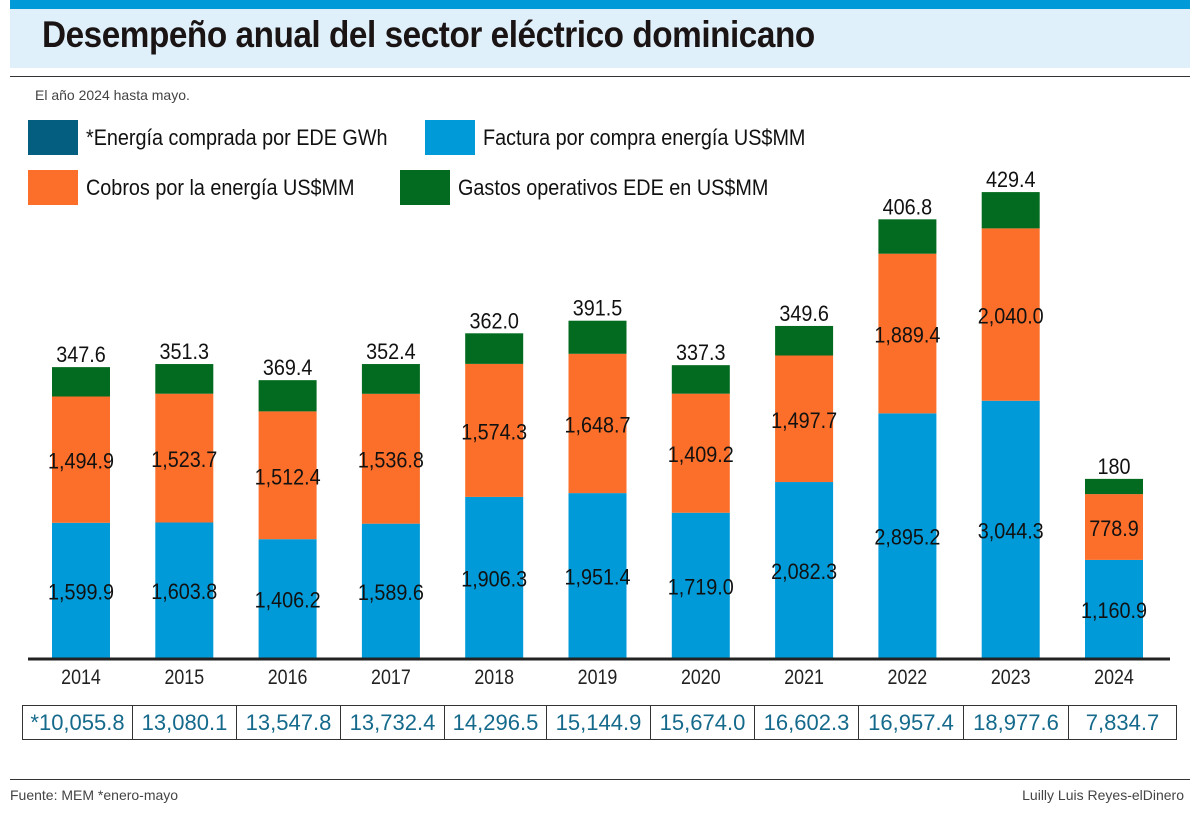 This screenshot has width=1200, height=823. What do you see at coordinates (598, 678) in the screenshot?
I see `x-tick-label: 2019` at bounding box center [598, 678].